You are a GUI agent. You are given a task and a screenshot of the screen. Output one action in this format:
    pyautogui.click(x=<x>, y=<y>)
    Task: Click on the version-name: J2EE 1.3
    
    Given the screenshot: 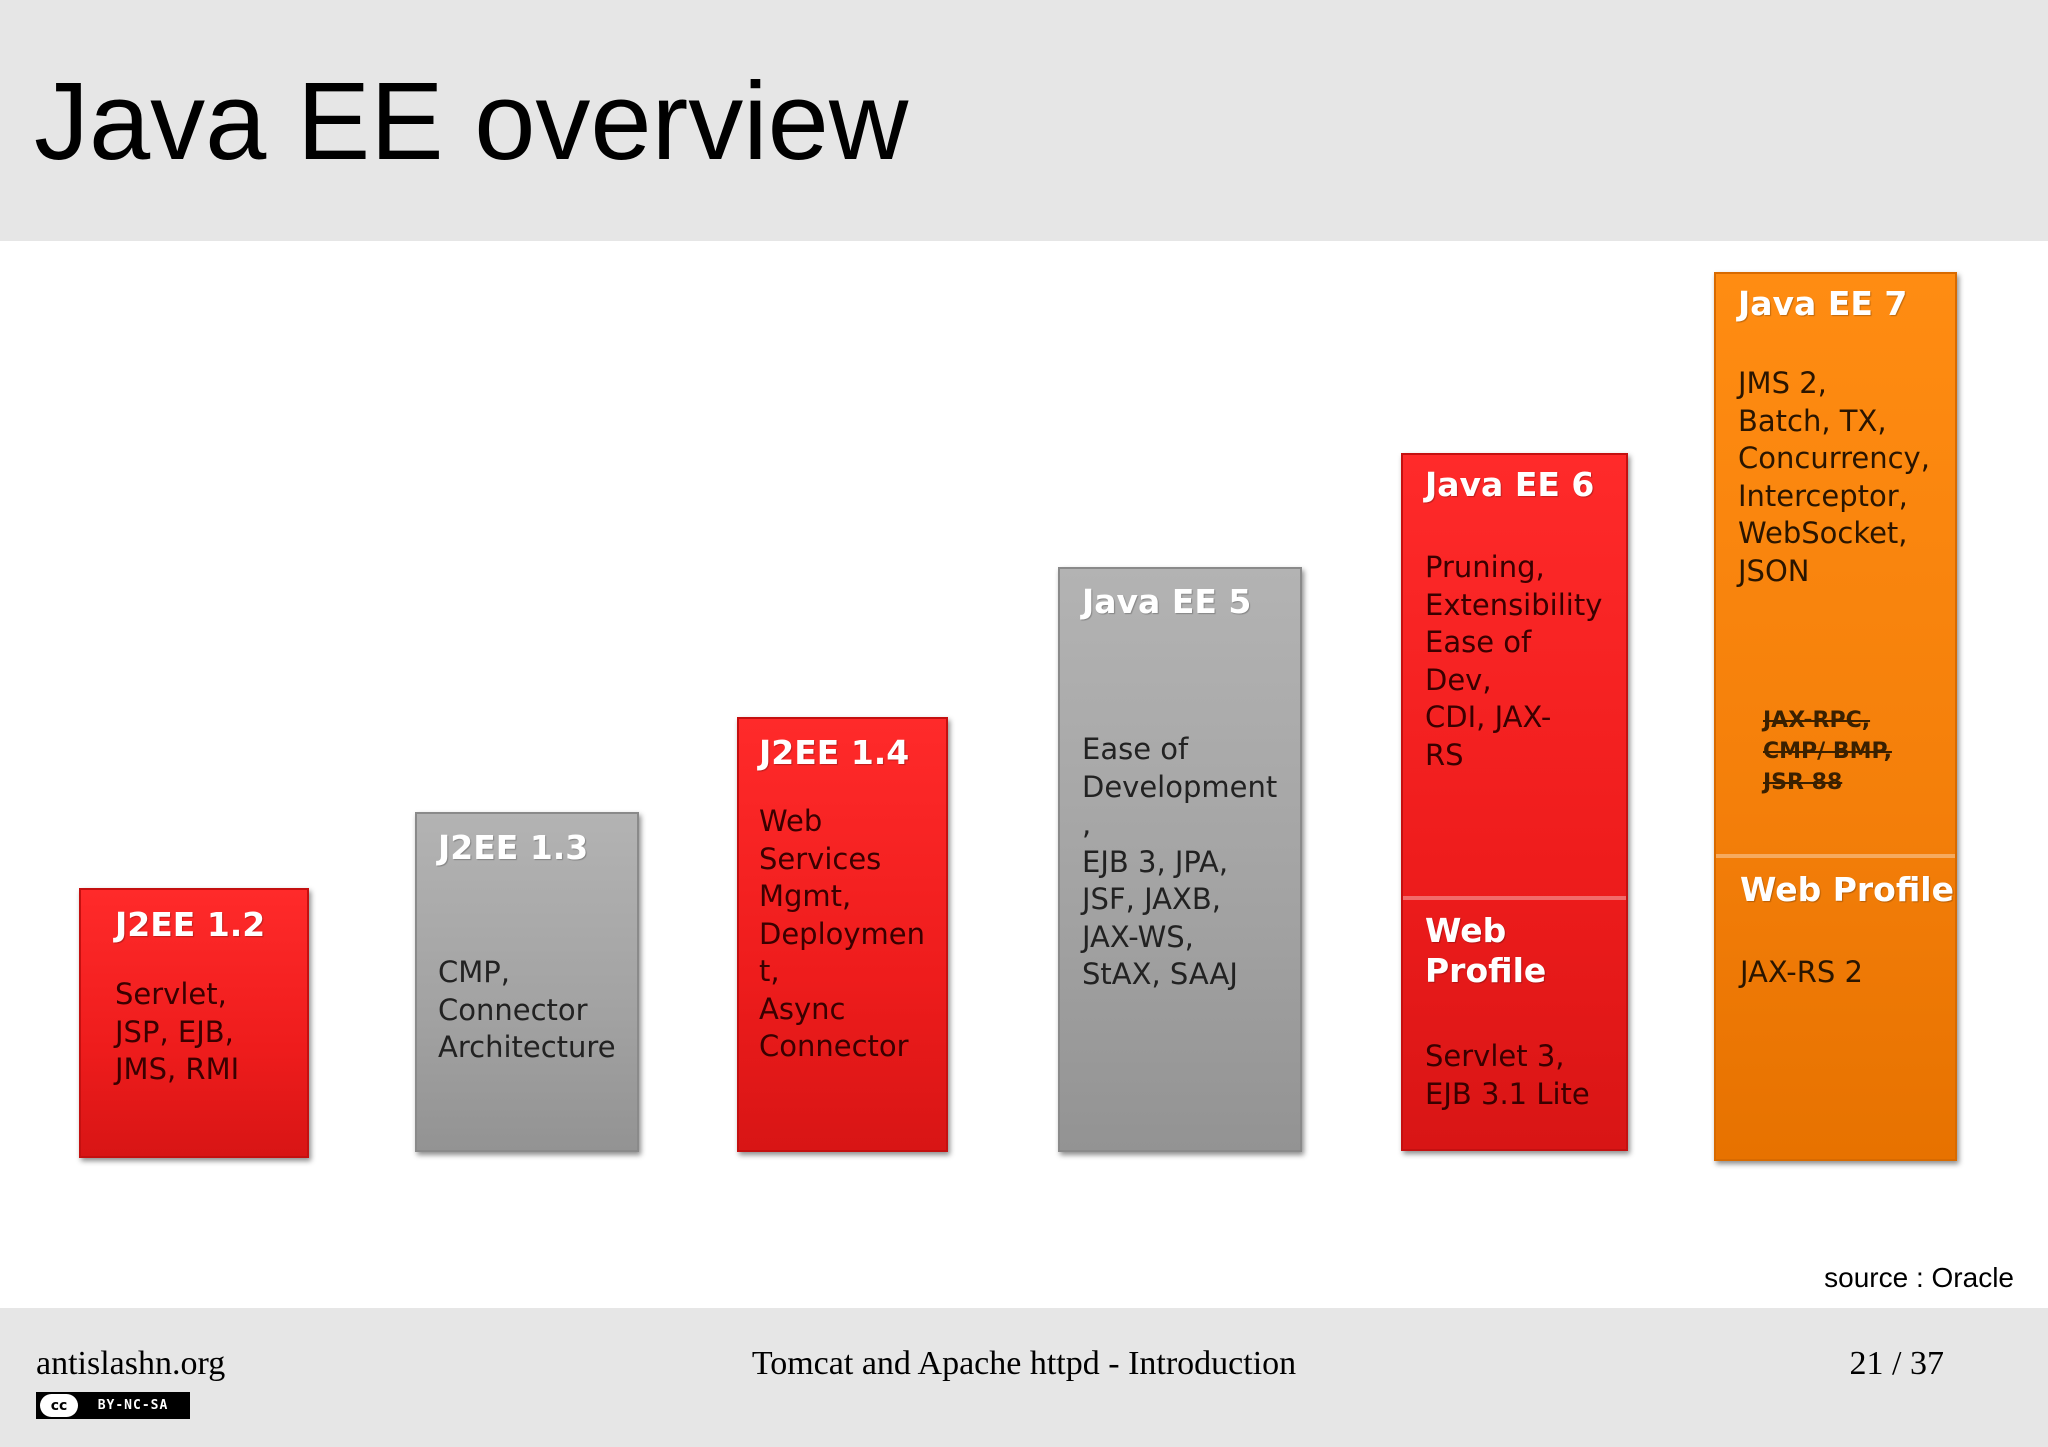 What is the action you would take?
    pyautogui.click(x=513, y=847)
    